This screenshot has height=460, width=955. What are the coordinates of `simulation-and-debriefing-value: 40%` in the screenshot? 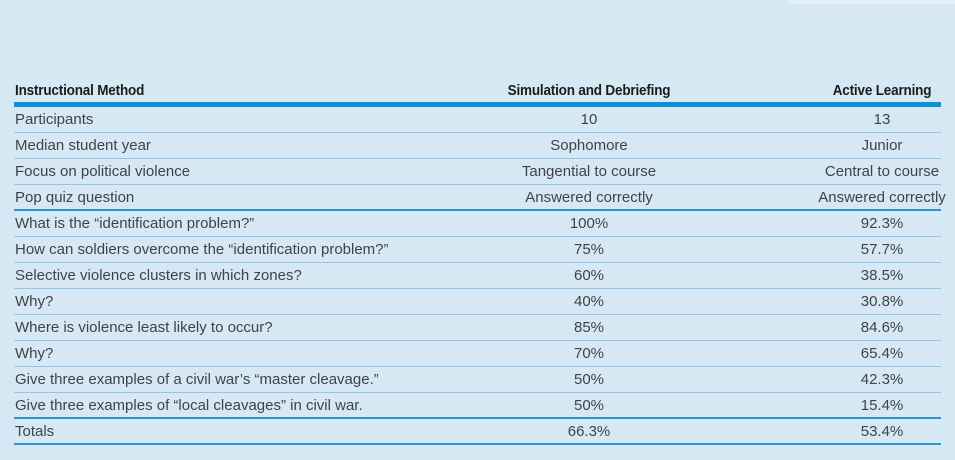 It's located at (589, 301).